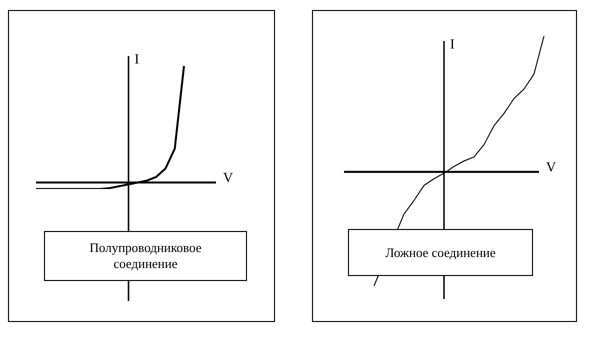  I want to click on caption-box: Ложное соединение, so click(440, 252).